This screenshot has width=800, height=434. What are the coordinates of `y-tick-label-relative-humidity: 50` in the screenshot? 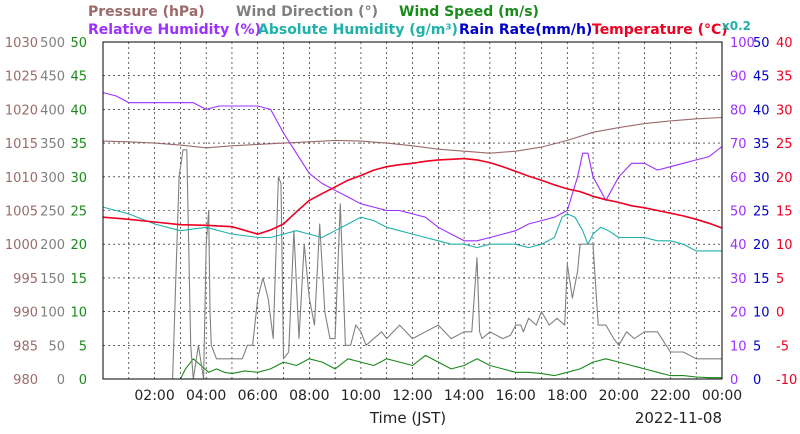 It's located at (738, 212).